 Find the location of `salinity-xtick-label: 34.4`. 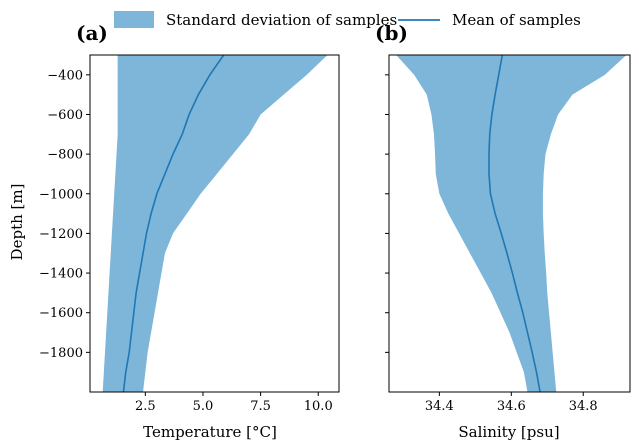

salinity-xtick-label: 34.4 is located at coordinates (439, 406).